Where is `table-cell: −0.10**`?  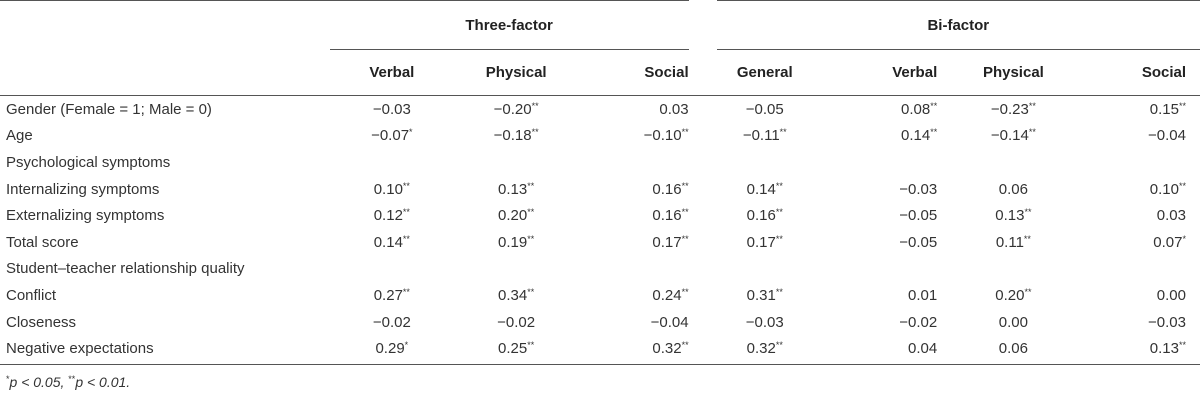
table-cell: −0.10** is located at coordinates (640, 136).